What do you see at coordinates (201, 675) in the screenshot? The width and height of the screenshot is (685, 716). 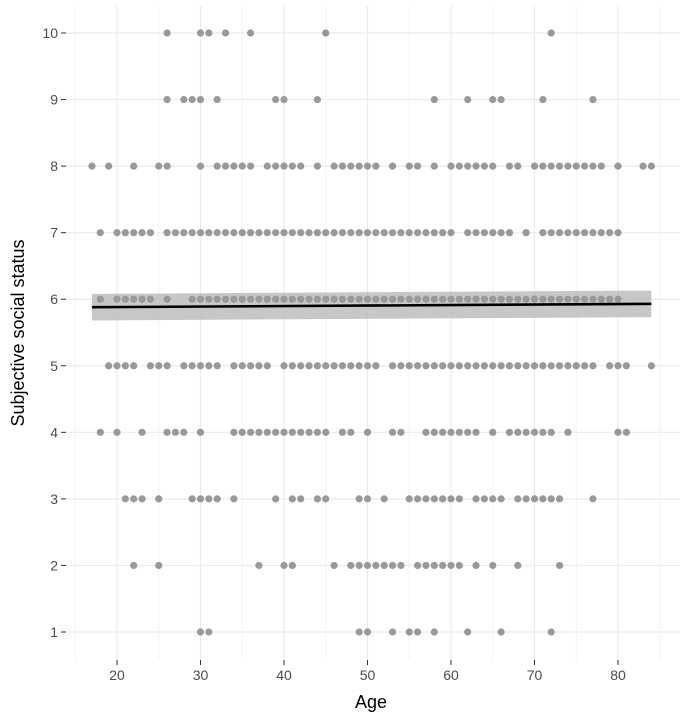 I see `x-tick-label: 30` at bounding box center [201, 675].